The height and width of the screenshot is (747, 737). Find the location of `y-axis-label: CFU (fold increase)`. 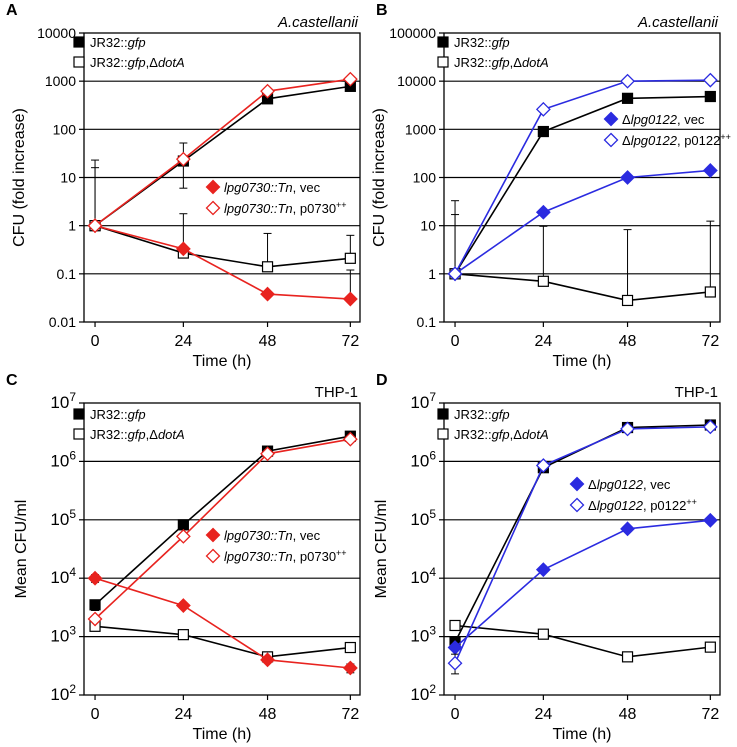

y-axis-label: CFU (fold increase) is located at coordinates (19, 177).